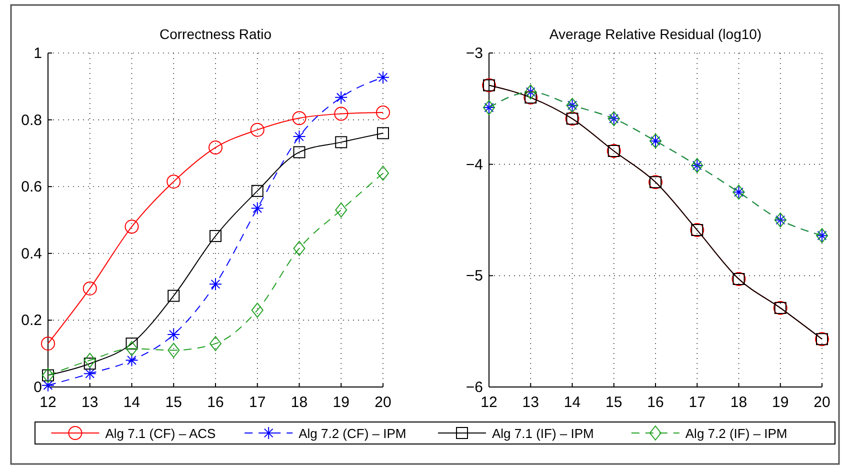 Image resolution: width=841 pixels, height=466 pixels. I want to click on legend-label: Alg 7.2 (IF) – IPM, so click(736, 433).